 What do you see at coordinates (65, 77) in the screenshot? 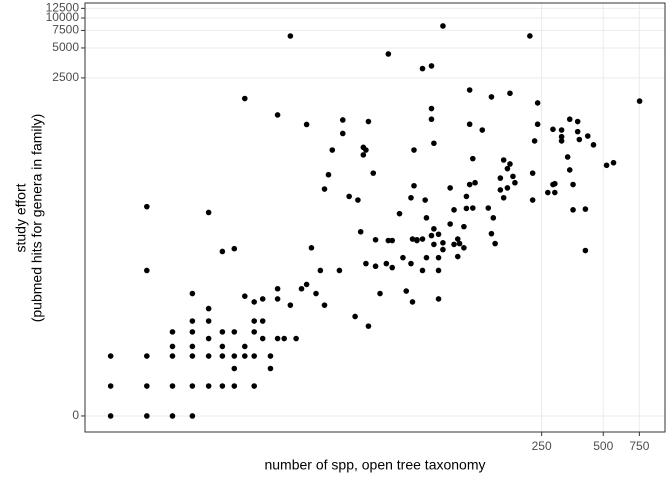
I see `y-tick-label: 2500` at bounding box center [65, 77].